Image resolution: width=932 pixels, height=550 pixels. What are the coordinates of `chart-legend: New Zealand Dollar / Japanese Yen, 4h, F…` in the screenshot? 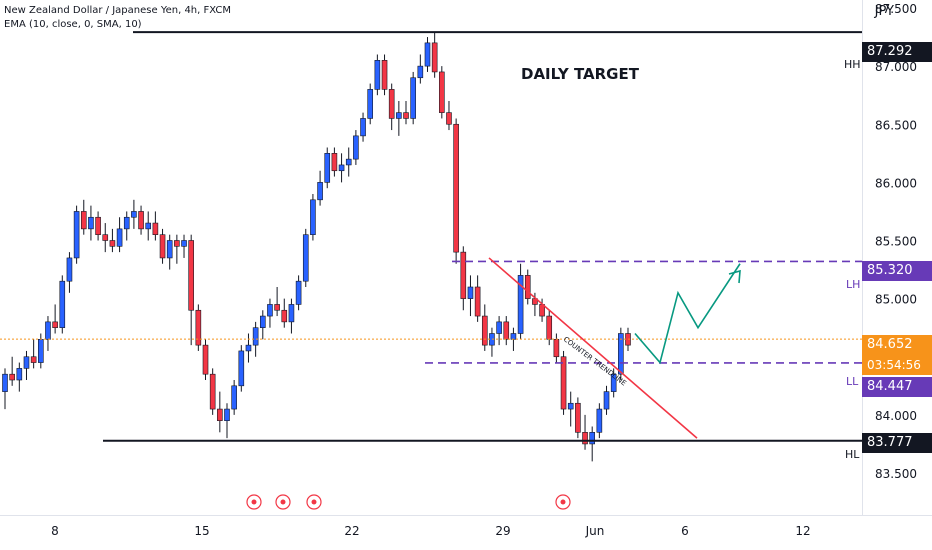 It's located at (117, 18).